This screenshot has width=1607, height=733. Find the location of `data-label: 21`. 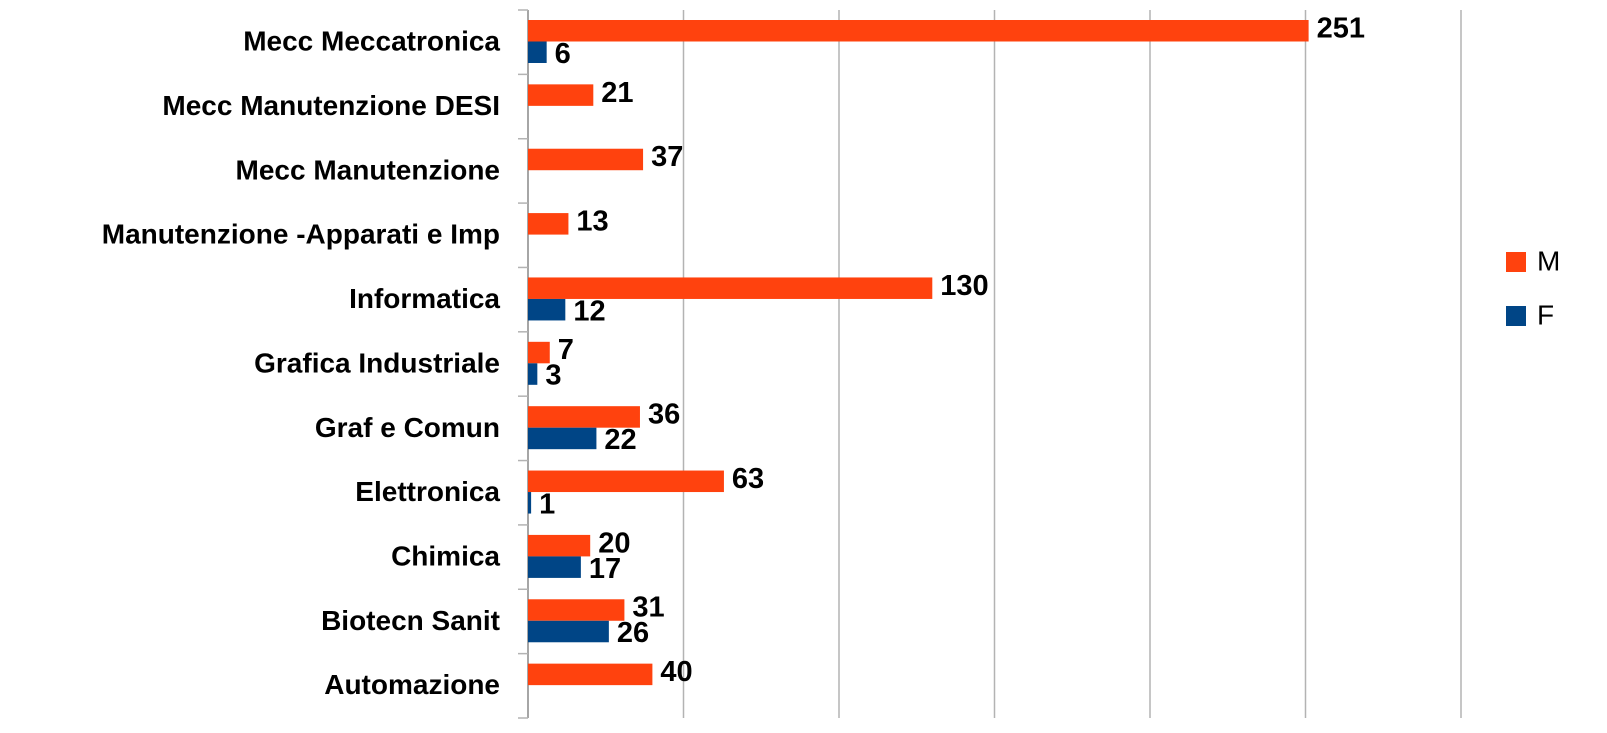

data-label: 21 is located at coordinates (617, 93).